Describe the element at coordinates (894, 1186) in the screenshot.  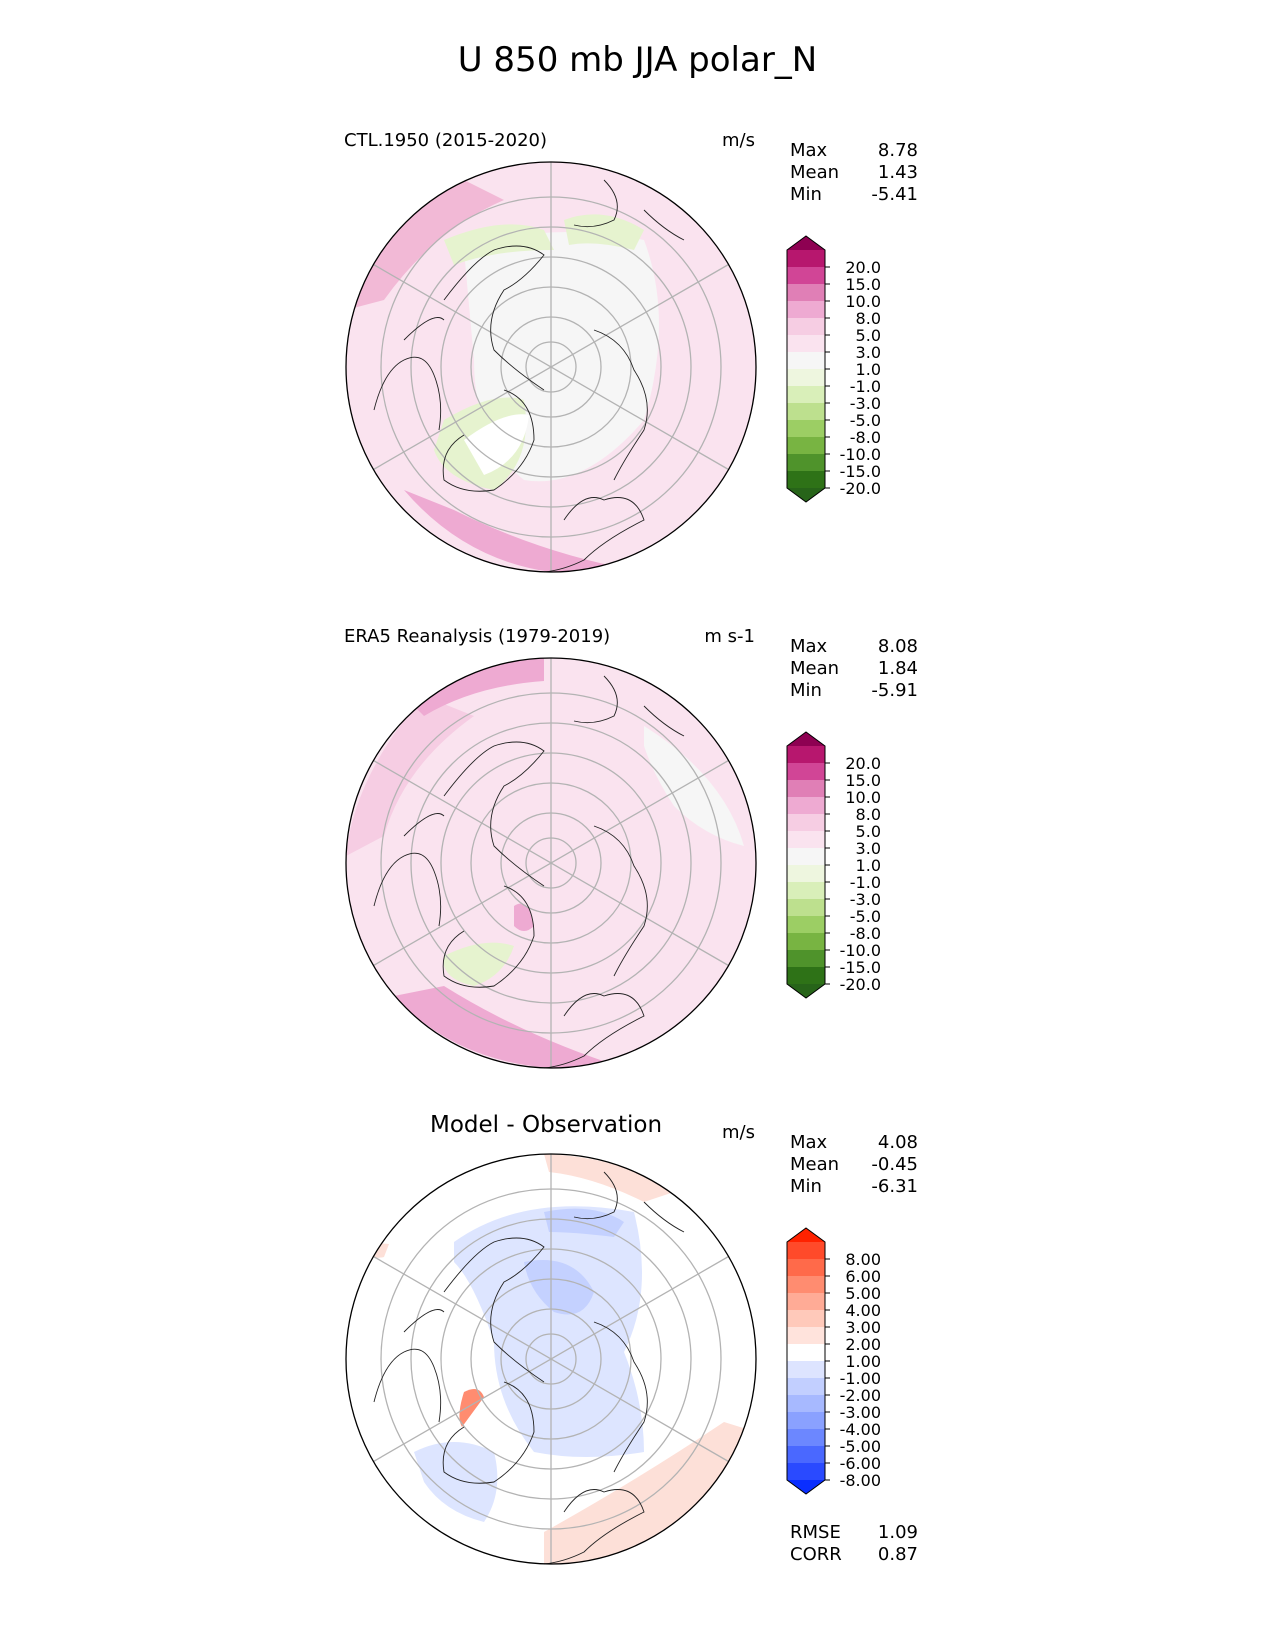
I see `stat-min: -6.31` at that location.